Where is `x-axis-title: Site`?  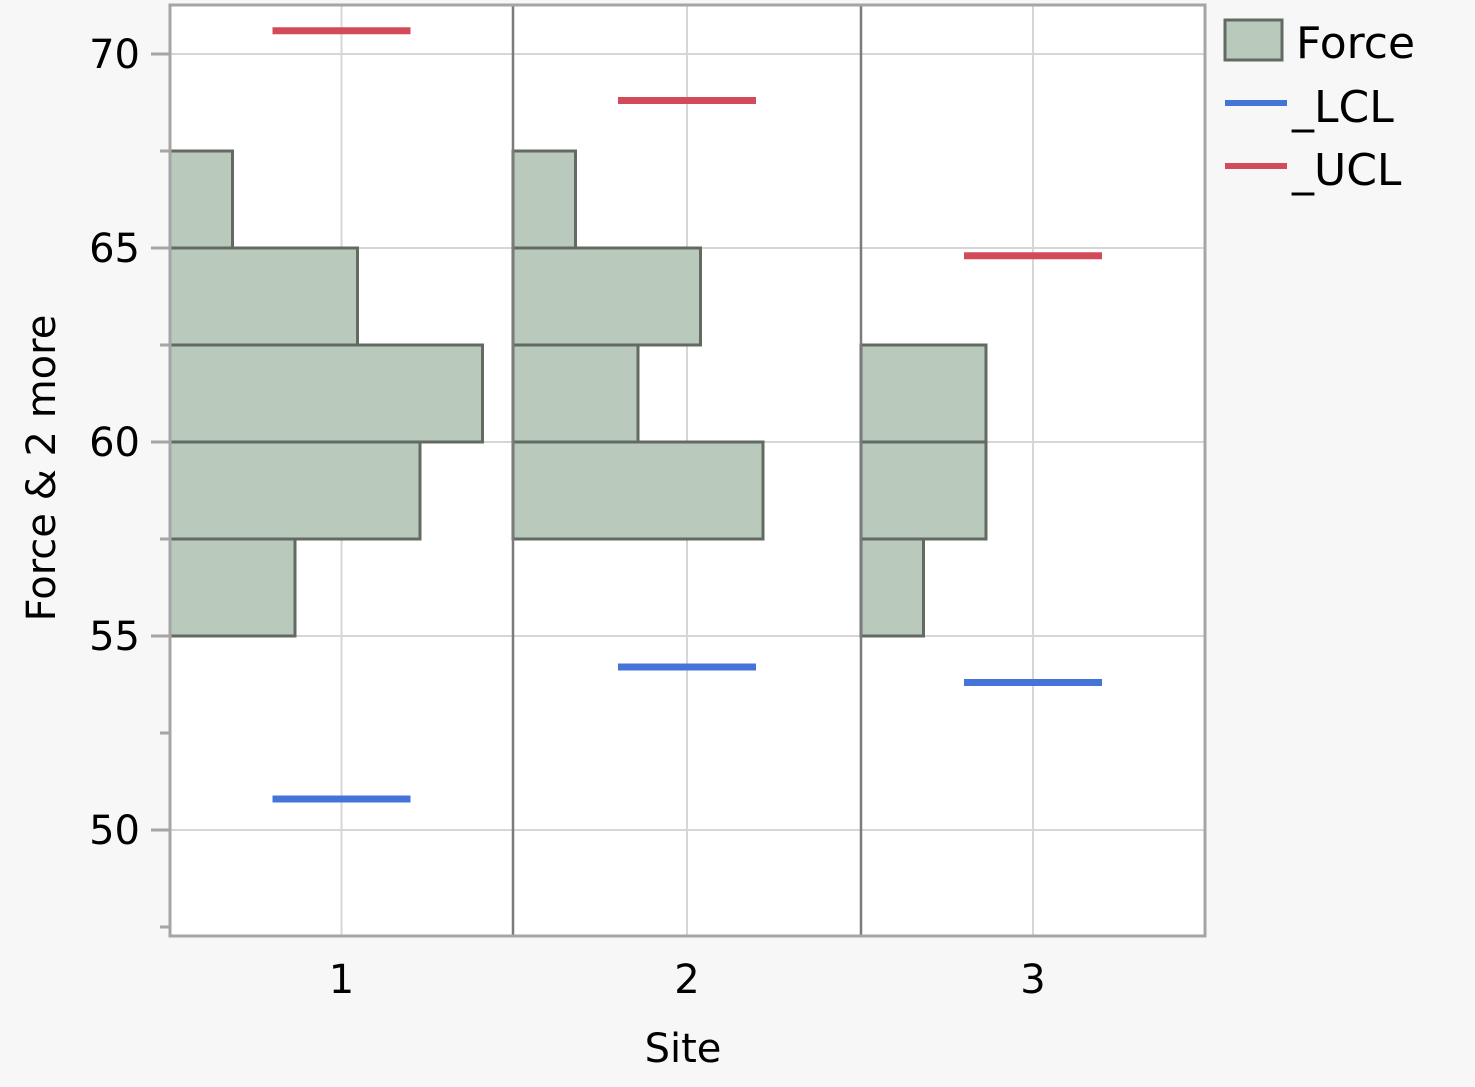
x-axis-title: Site is located at coordinates (683, 1049).